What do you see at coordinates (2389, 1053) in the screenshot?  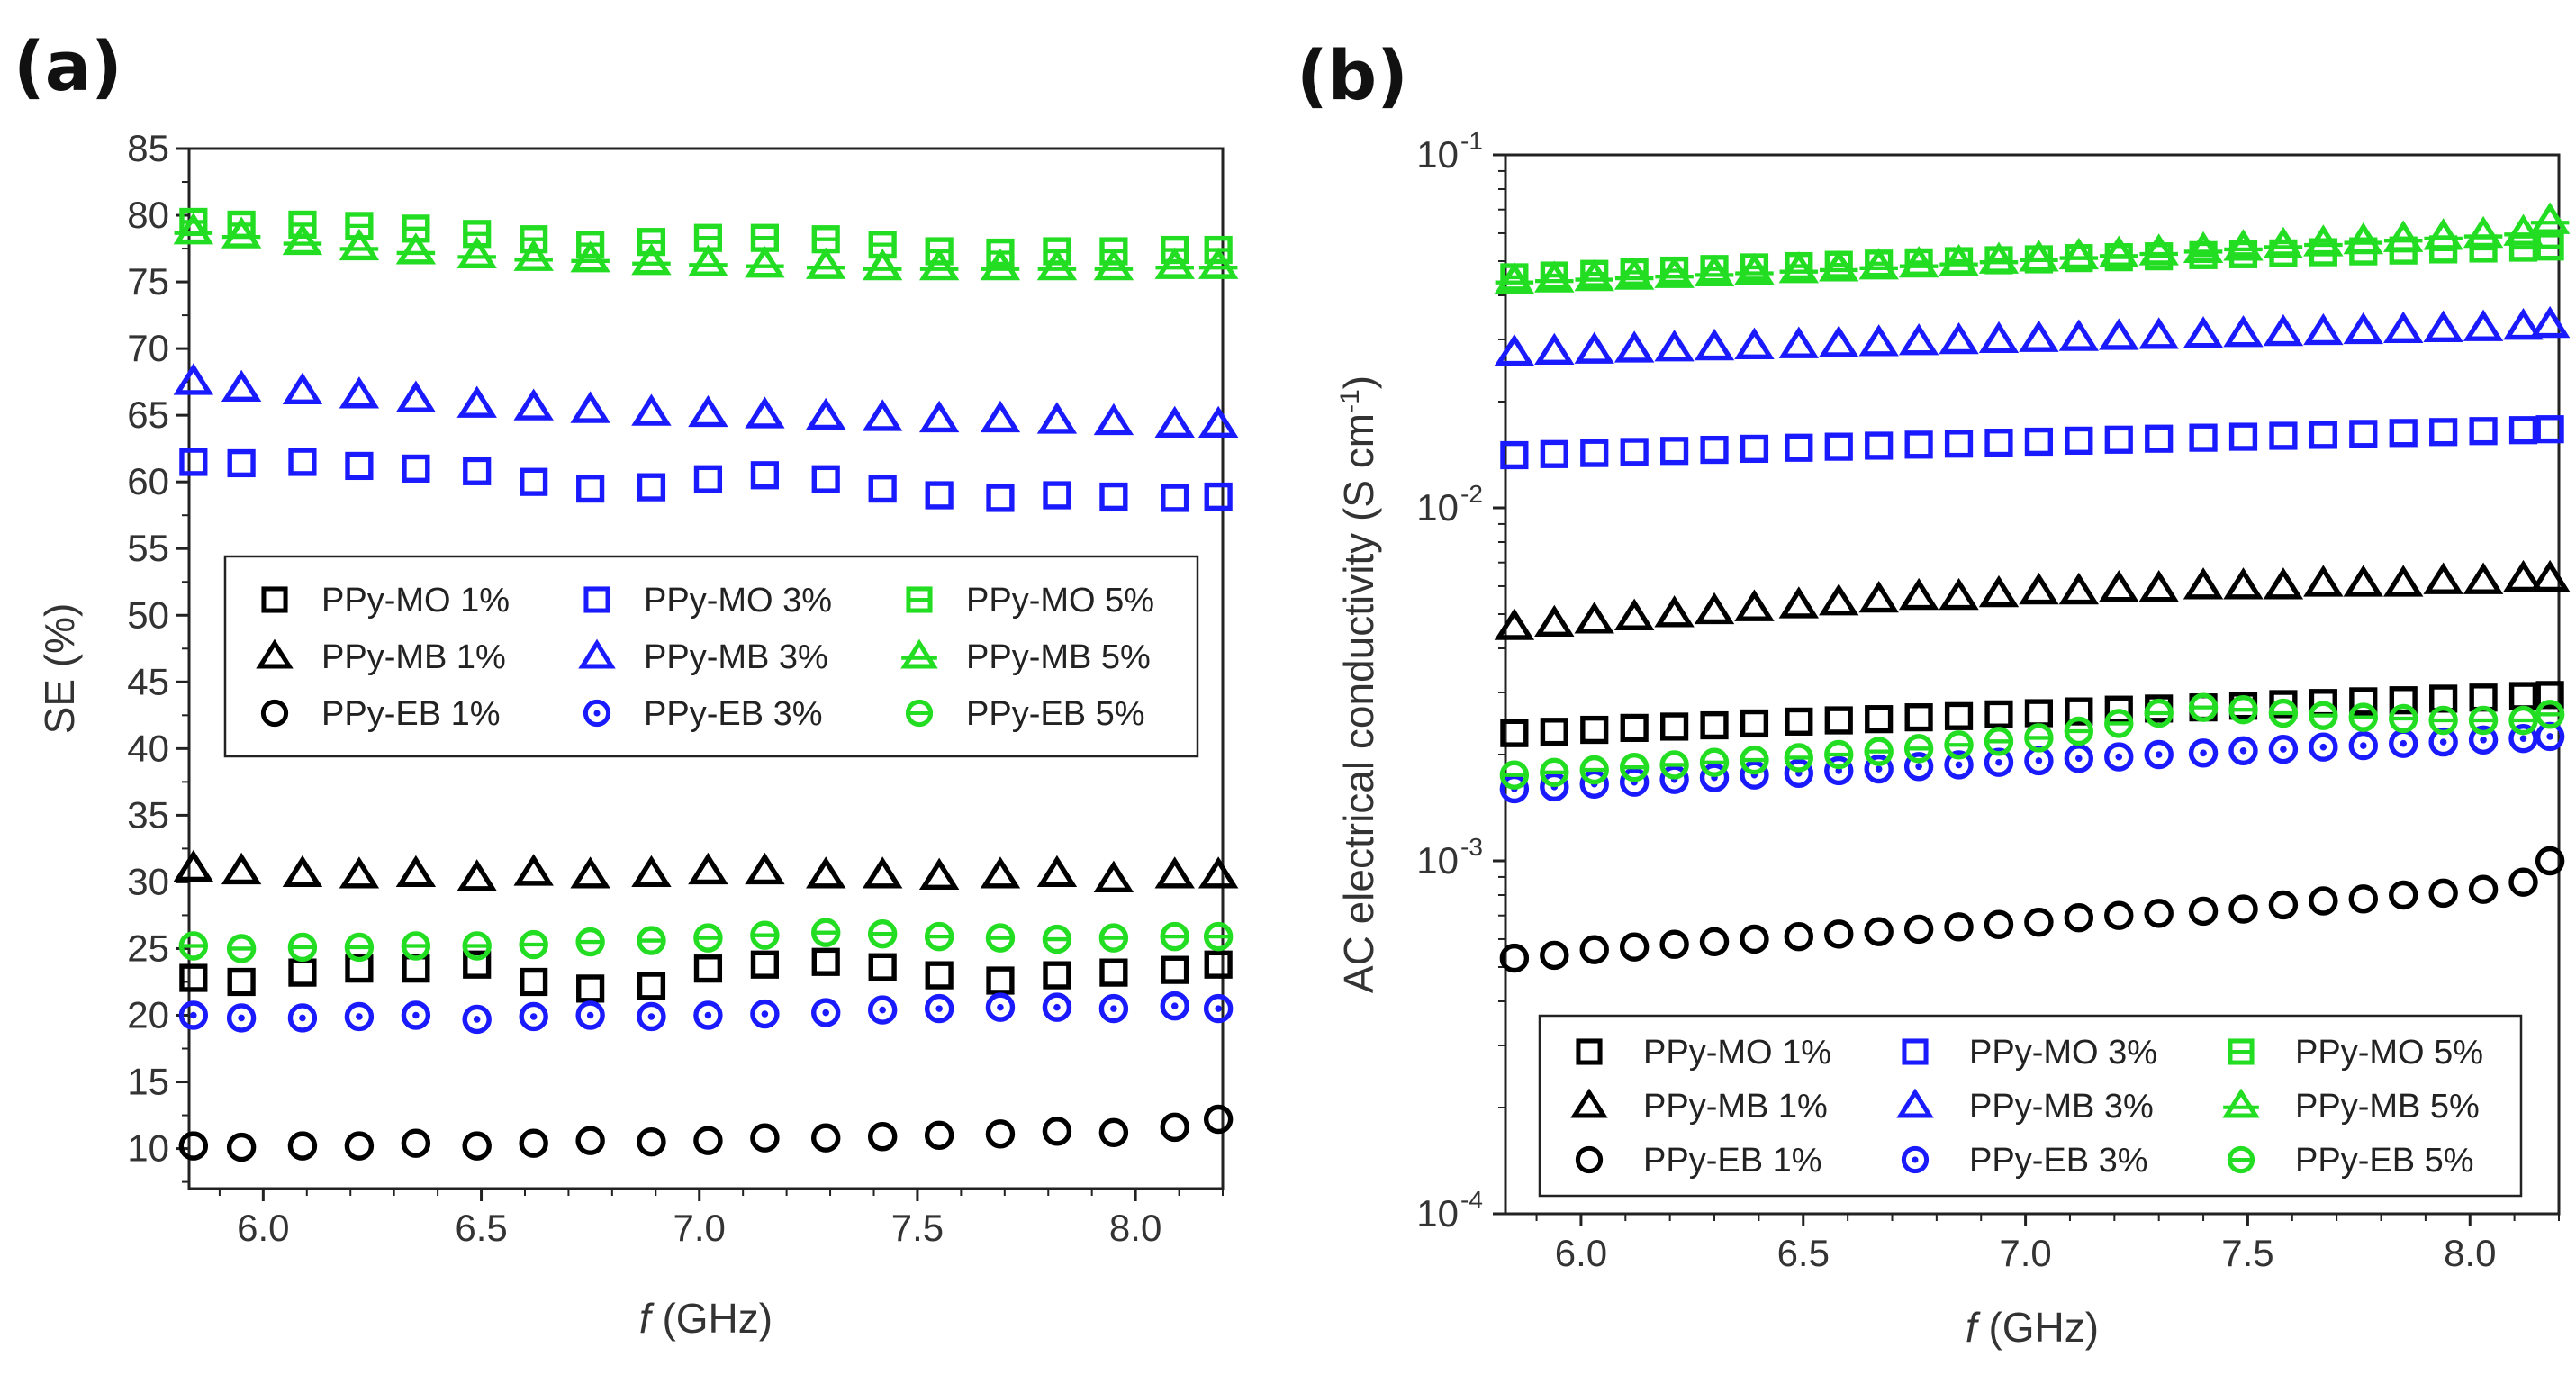 I see `b-legend-label: PPy-MO 5%` at bounding box center [2389, 1053].